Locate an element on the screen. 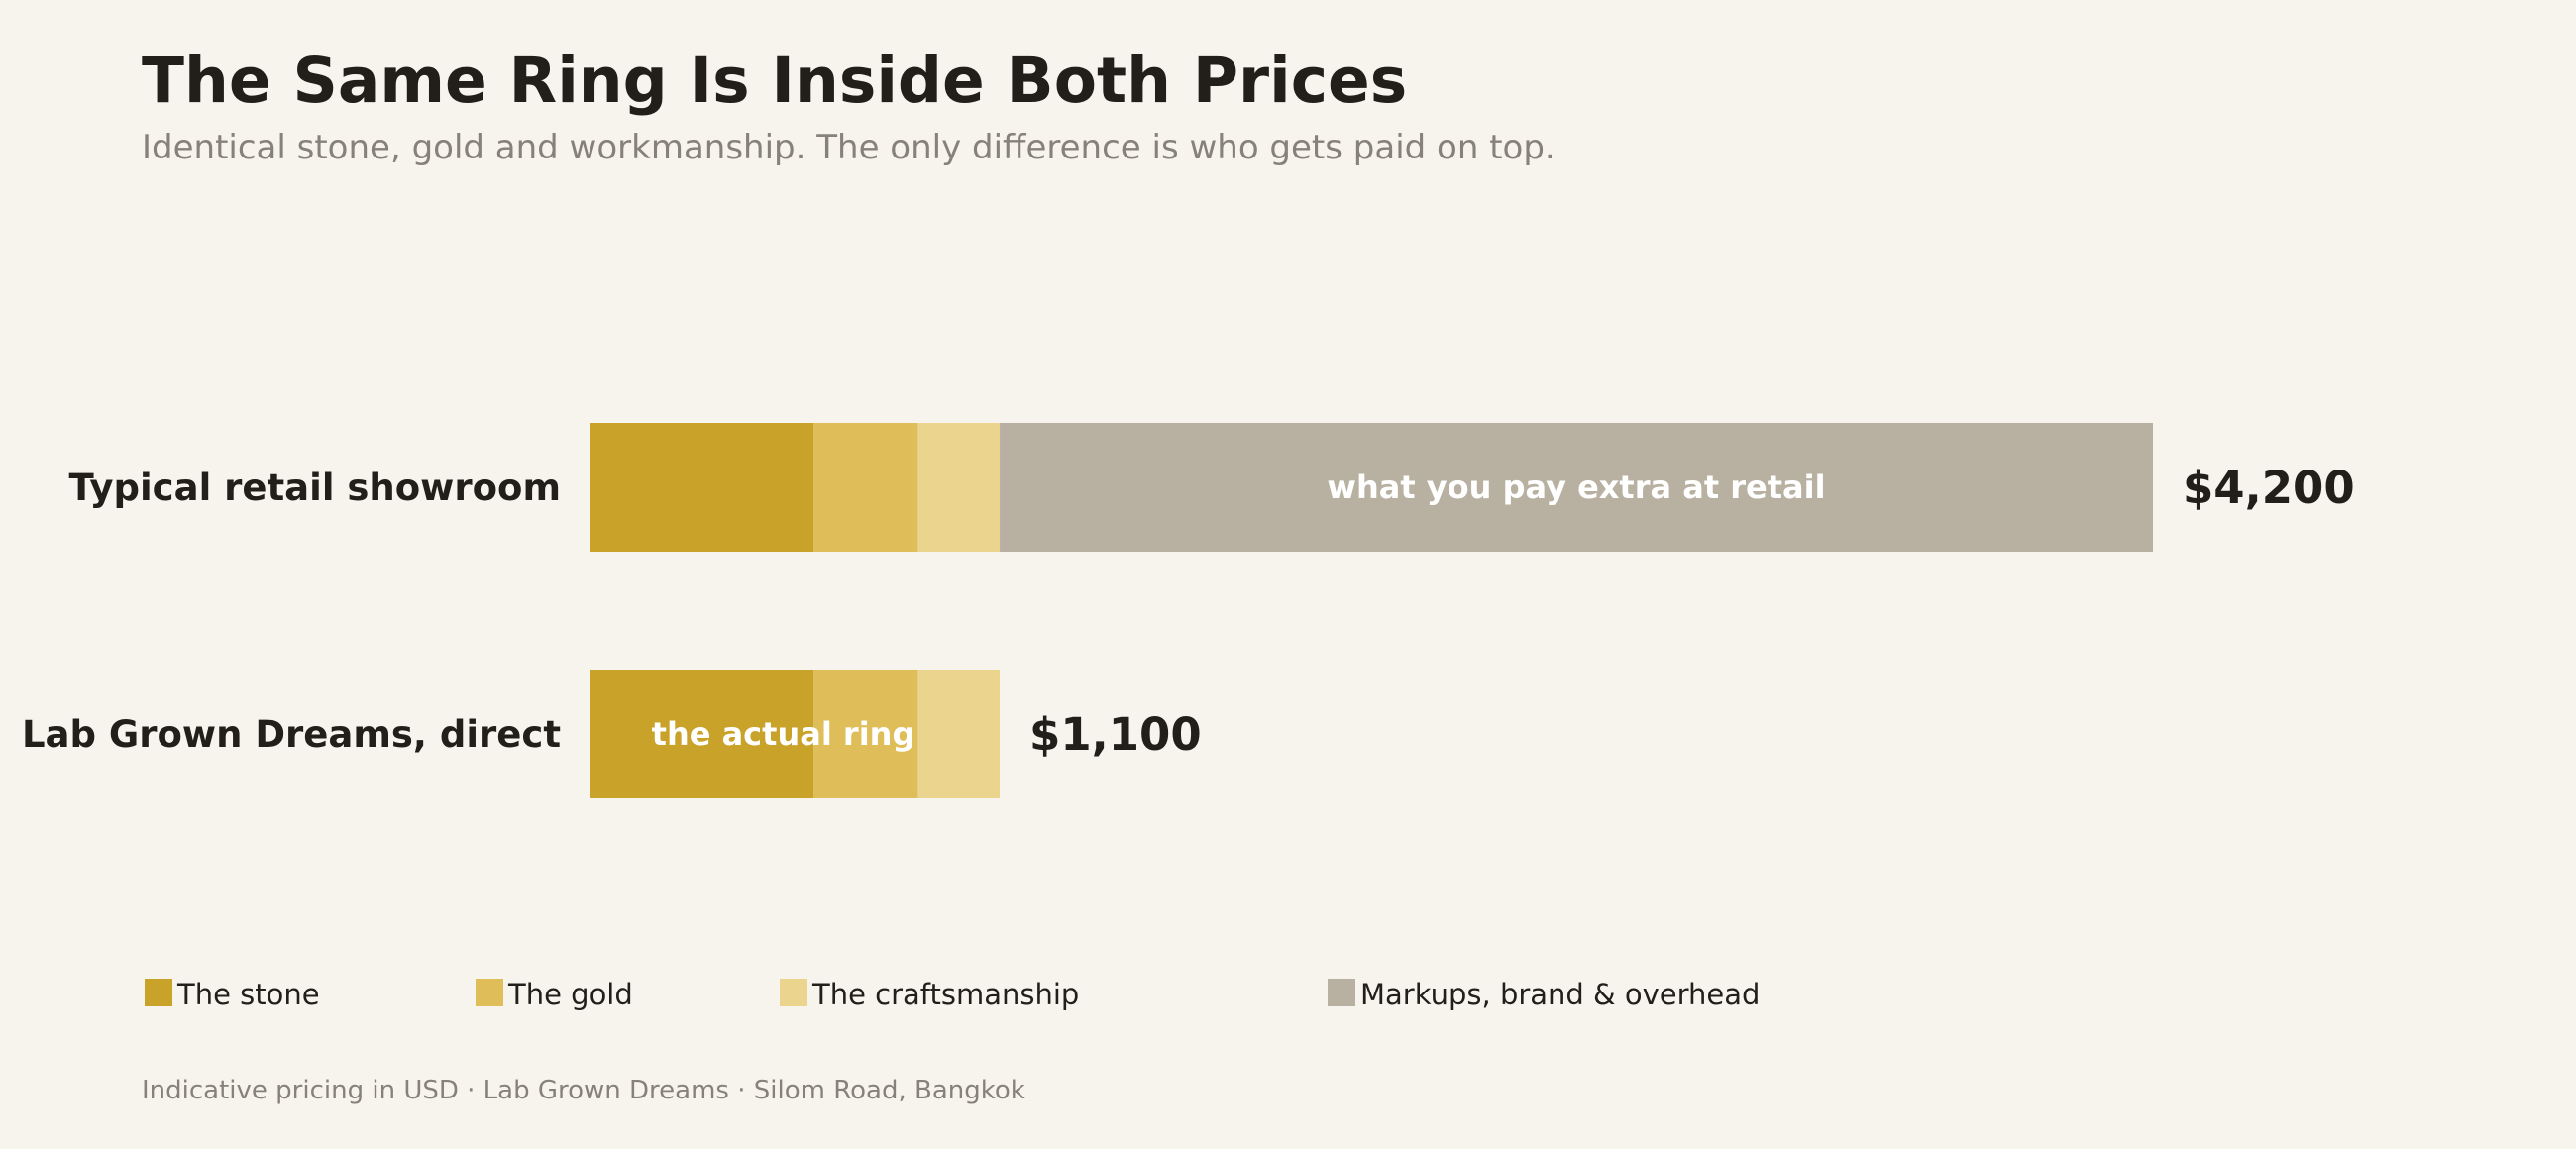 This screenshot has width=2576, height=1149. chart-title: The Same Ring Is Inside Both Prices is located at coordinates (775, 81).